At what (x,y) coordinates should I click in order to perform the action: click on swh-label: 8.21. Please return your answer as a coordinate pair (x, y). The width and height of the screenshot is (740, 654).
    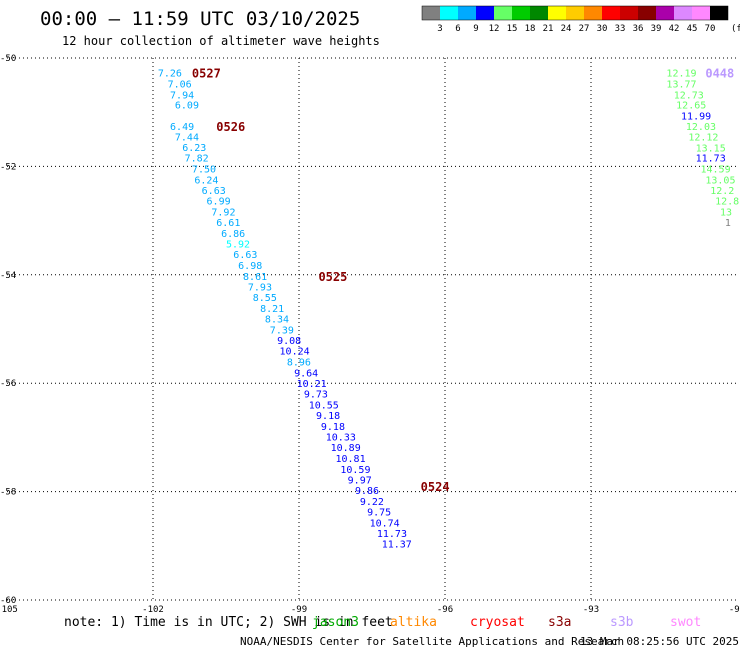
    Looking at the image, I should click on (272, 309).